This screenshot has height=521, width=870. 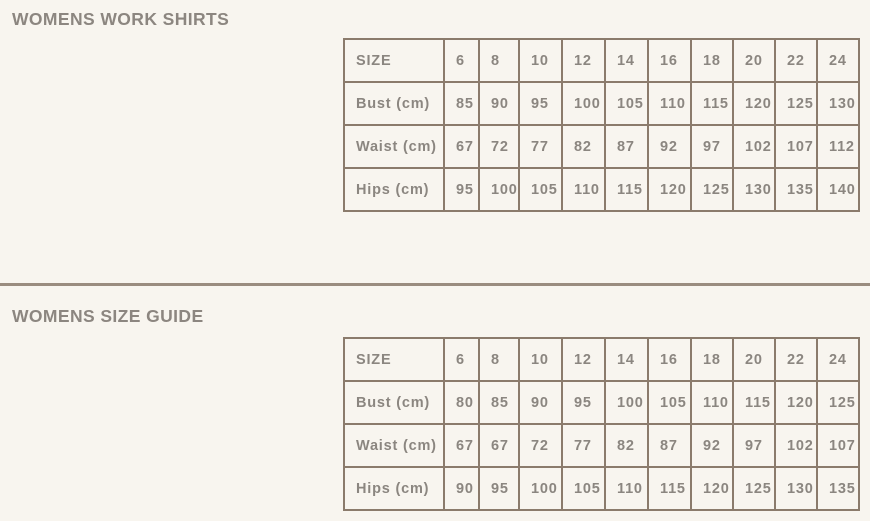 I want to click on table-row: Waist (cm) 67 67 72 77 82 87 92 97 102 107, so click(x=601, y=445).